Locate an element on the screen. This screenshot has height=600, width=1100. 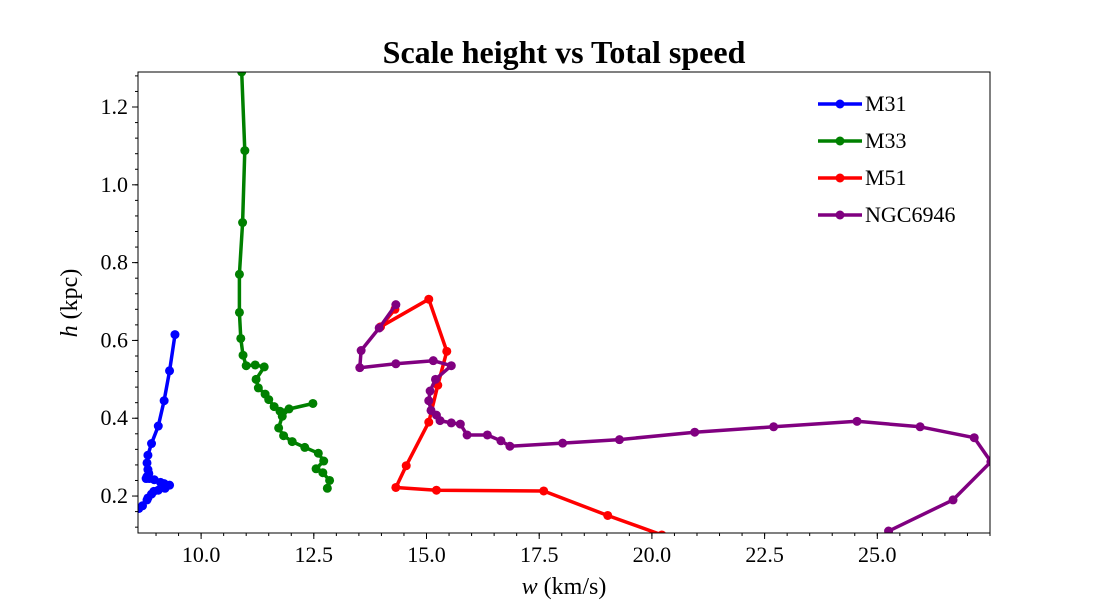
x-axis-label-symbol: w is located at coordinates (530, 587).